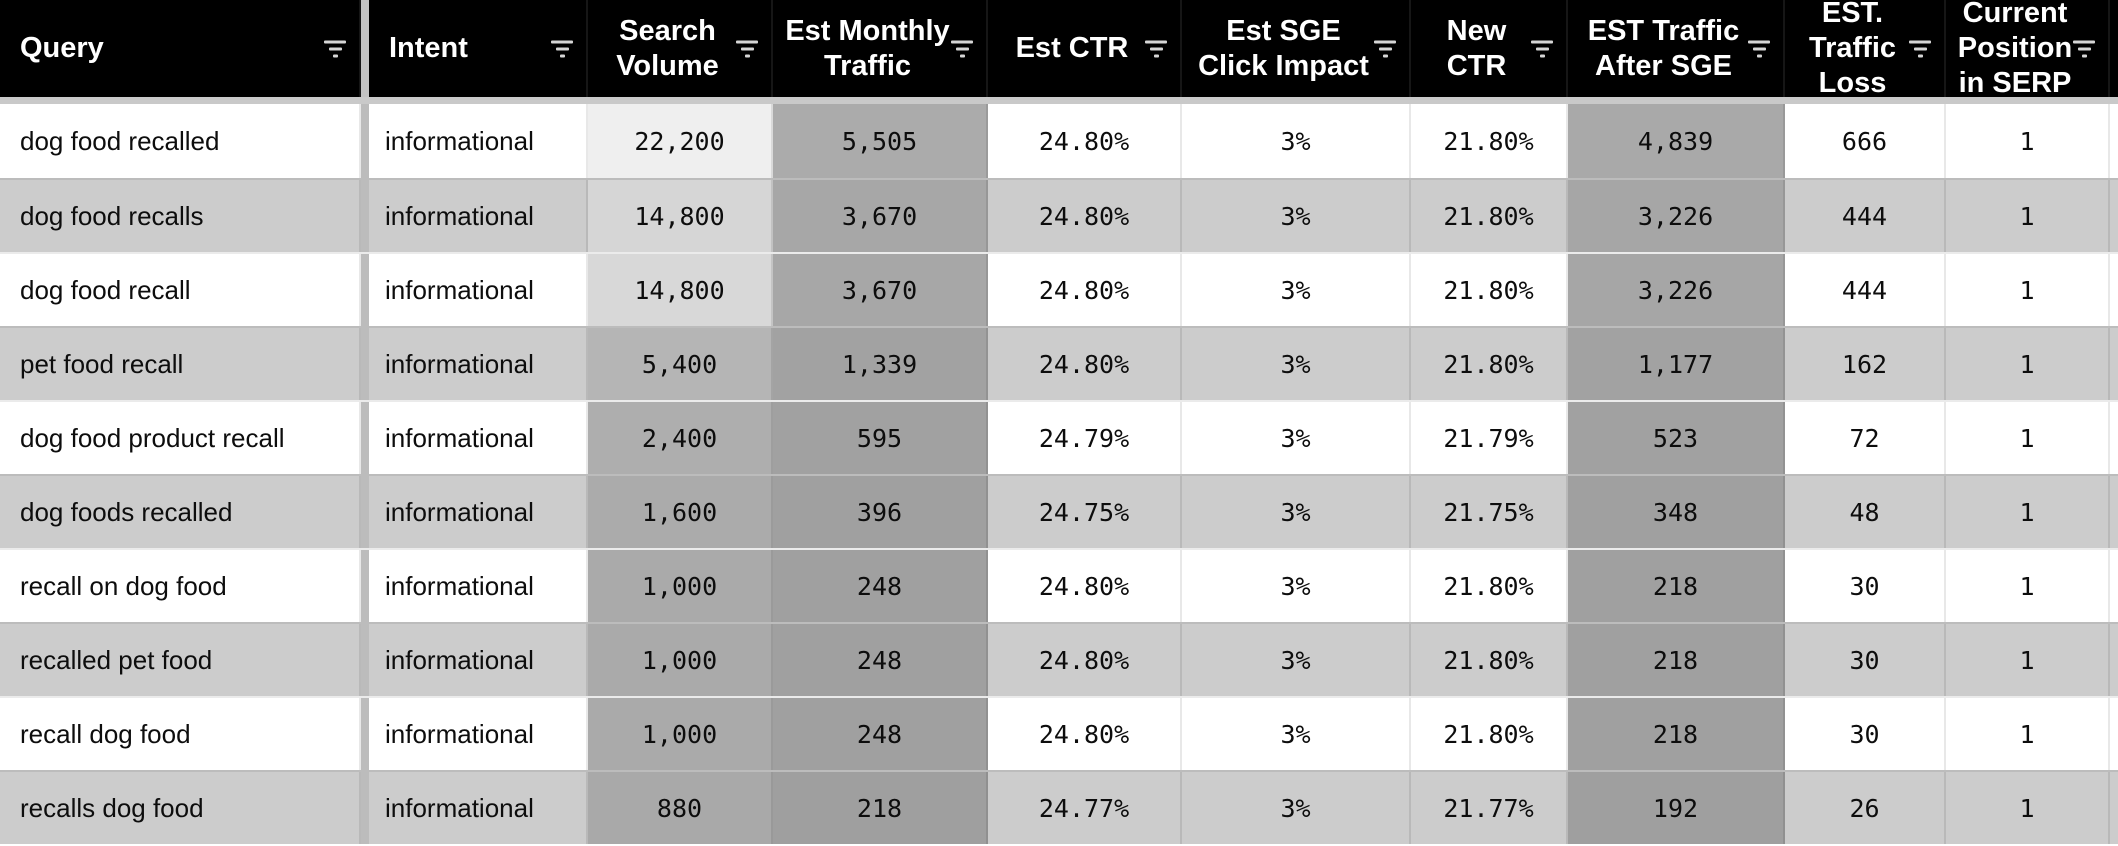 Image resolution: width=2118 pixels, height=846 pixels. What do you see at coordinates (1085, 808) in the screenshot?
I see `cell-est-ctr: 24.77%` at bounding box center [1085, 808].